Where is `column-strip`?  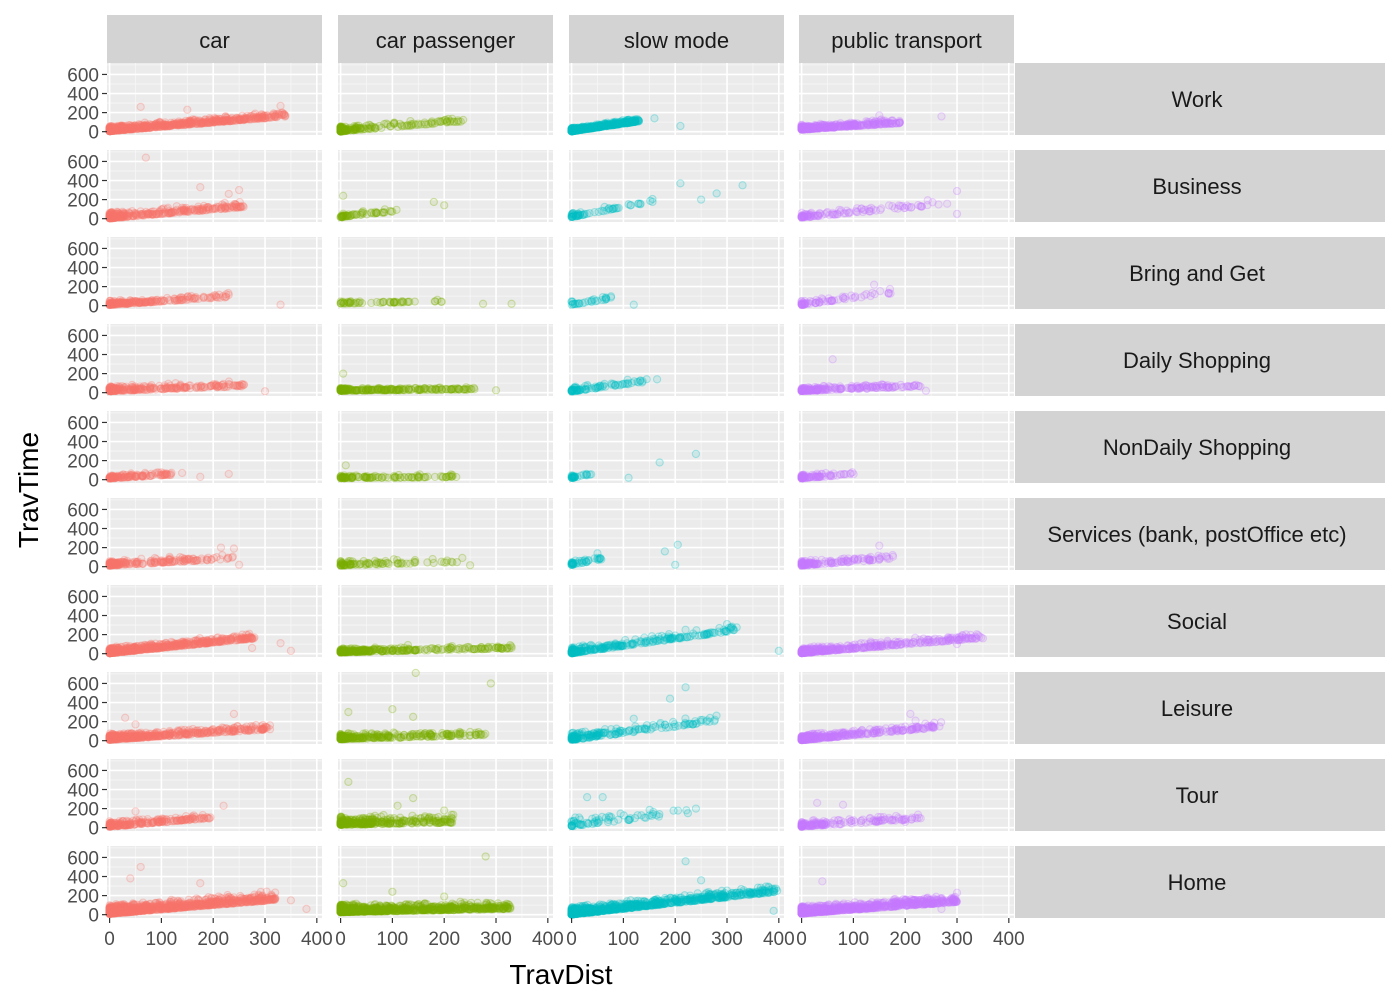
column-strip is located at coordinates (676, 39).